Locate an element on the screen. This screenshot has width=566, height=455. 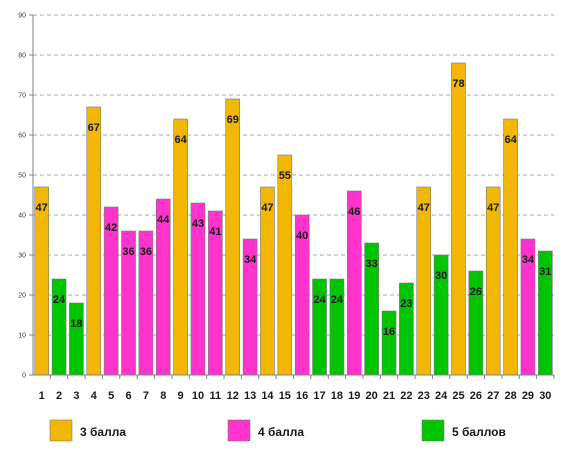
x-tick-label: 22 is located at coordinates (406, 396).